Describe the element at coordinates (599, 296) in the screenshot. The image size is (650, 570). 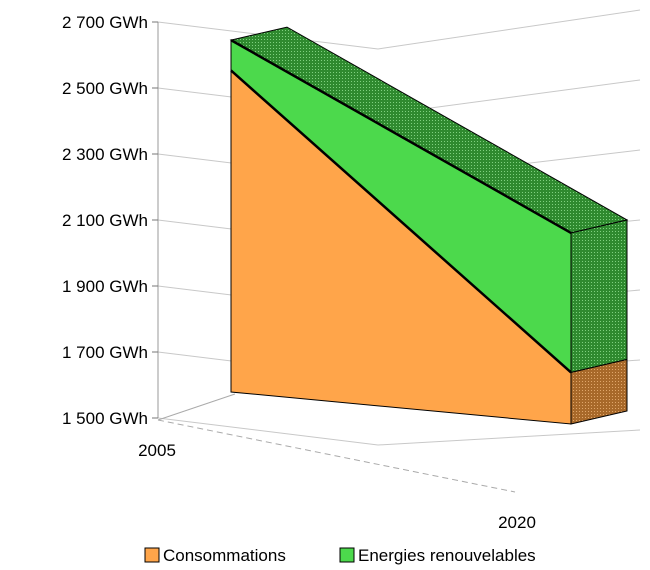
I see `area-side-energies-renouvelables` at that location.